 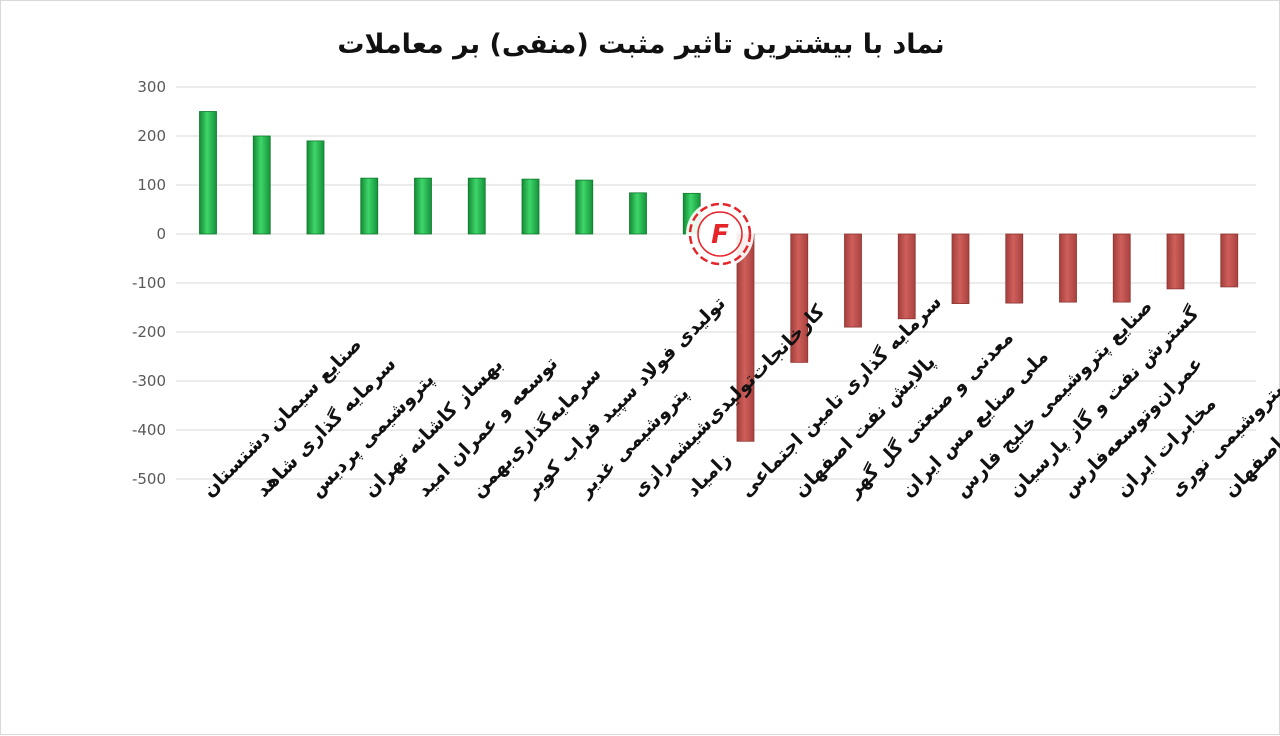 I want to click on y-tick-label: -400, so click(x=149, y=430).